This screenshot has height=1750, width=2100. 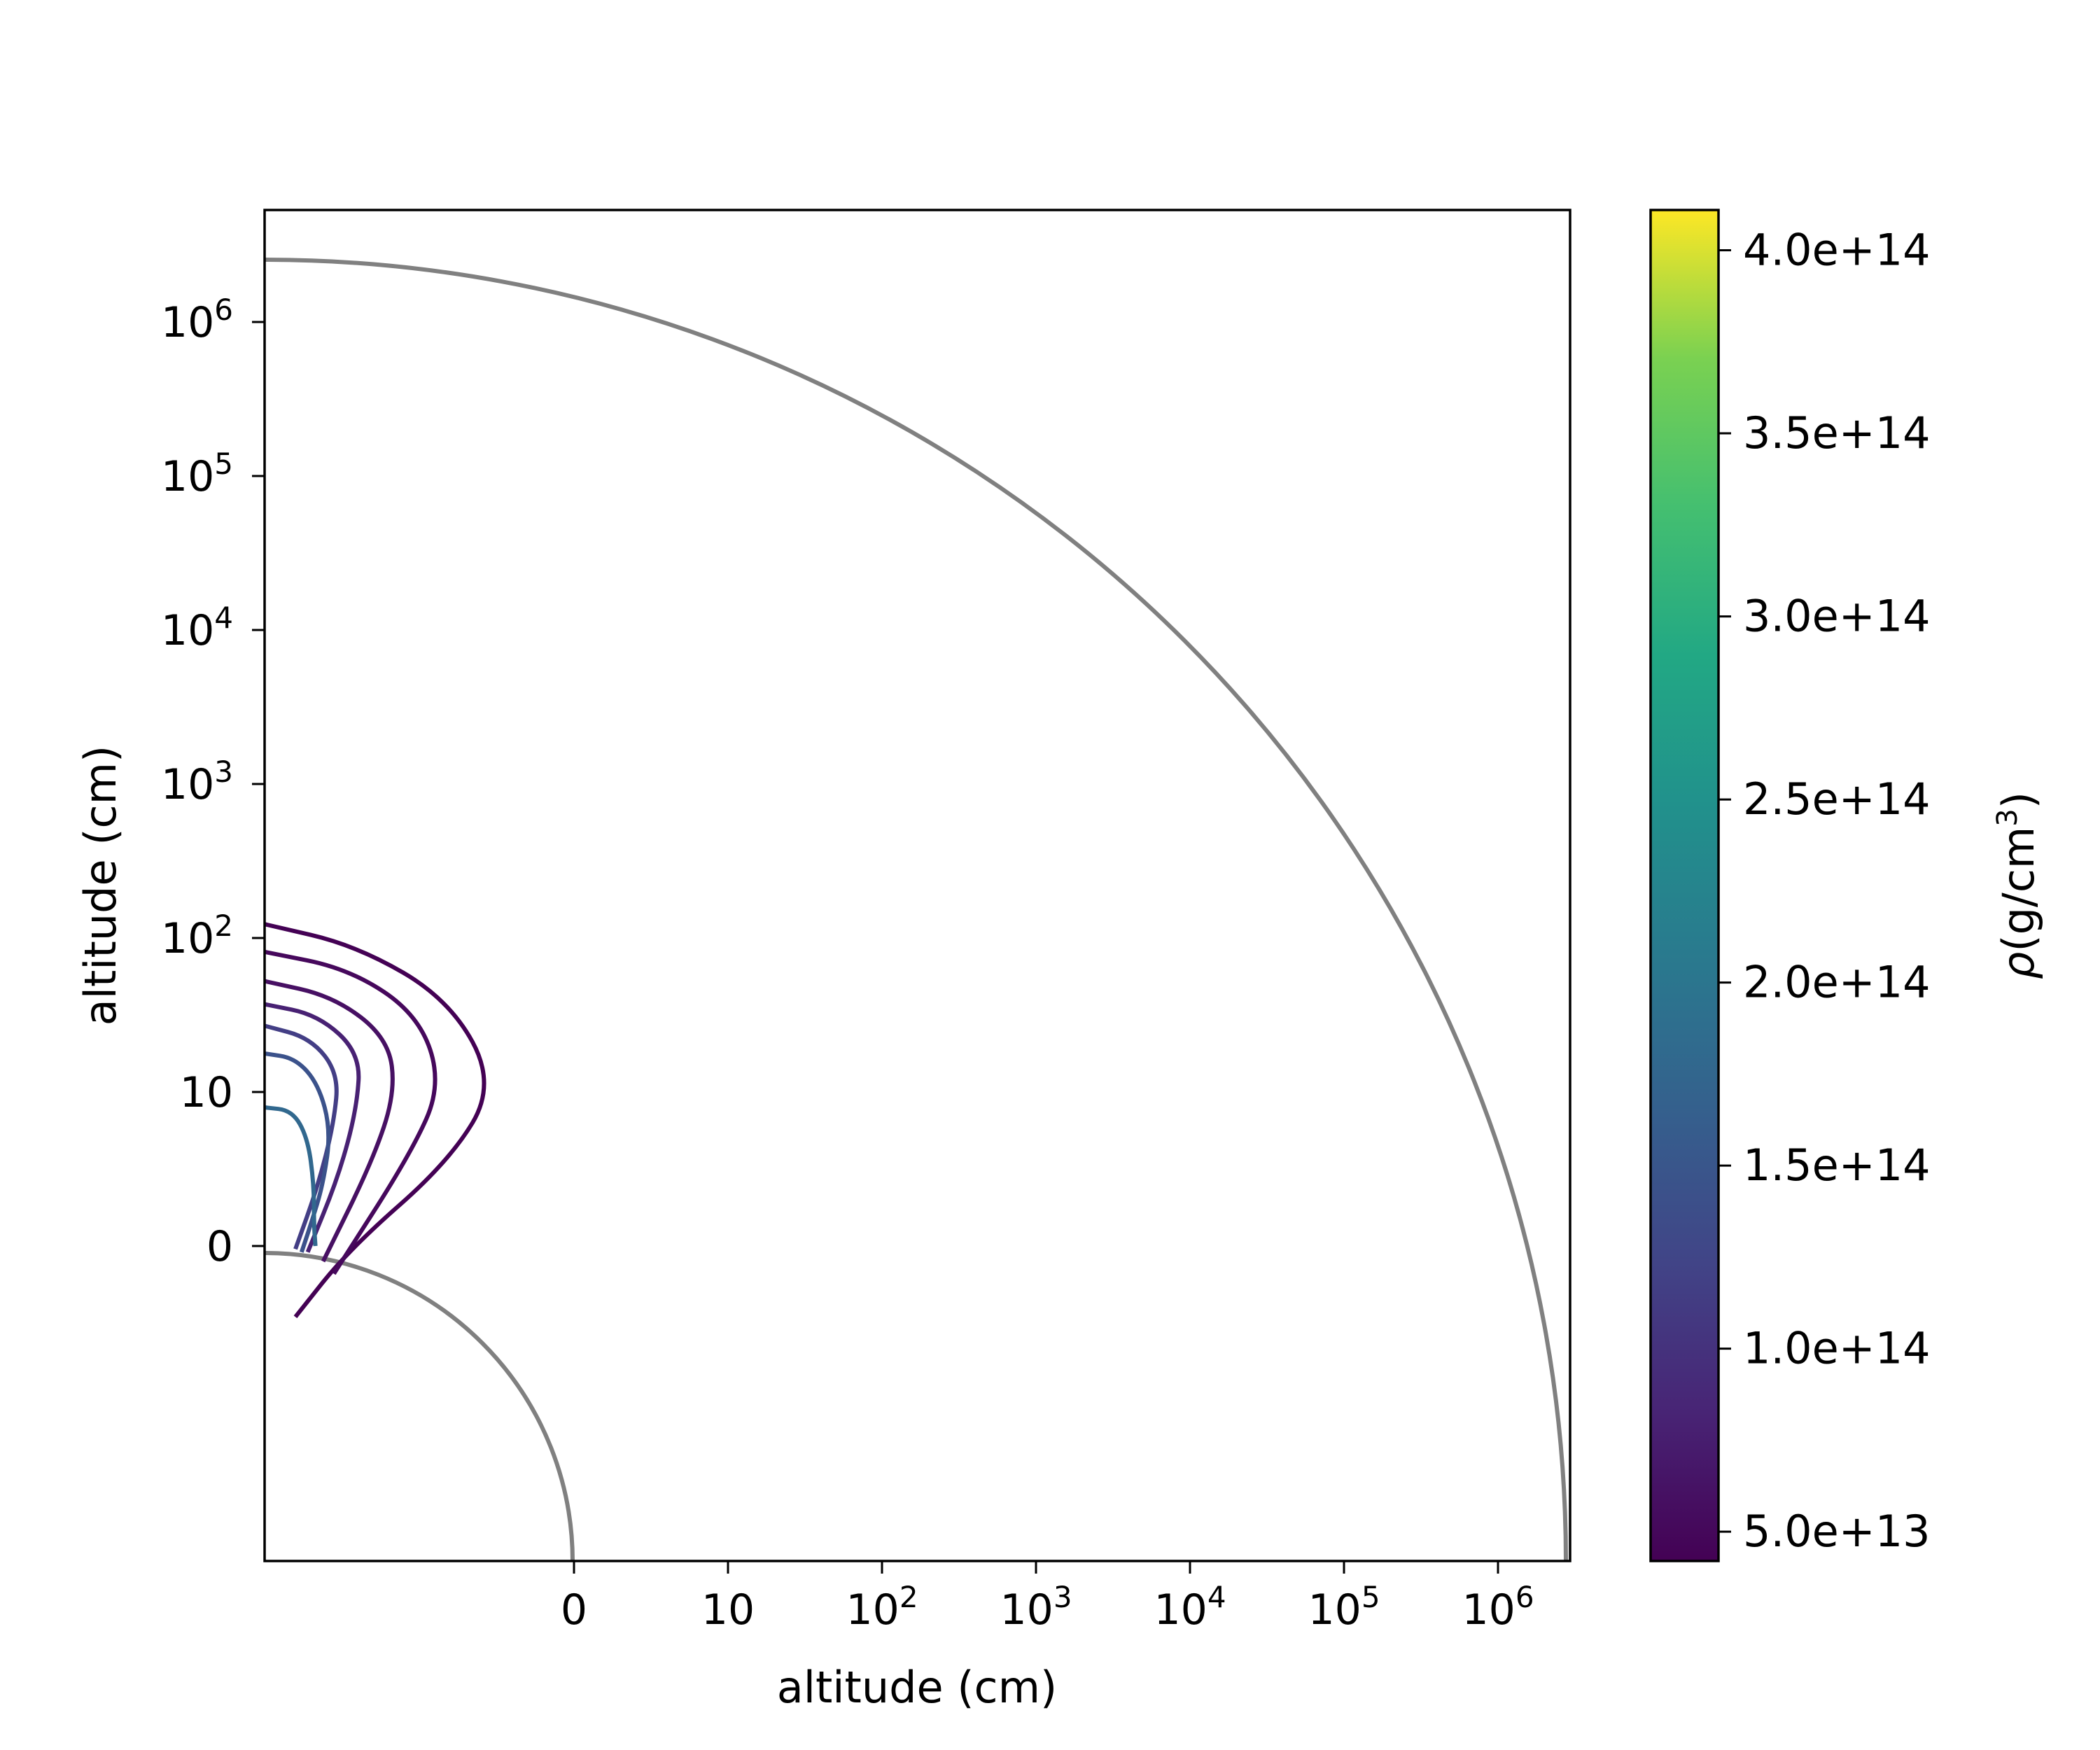 I want to click on x-axis-label: altitude (cm), so click(x=917, y=1687).